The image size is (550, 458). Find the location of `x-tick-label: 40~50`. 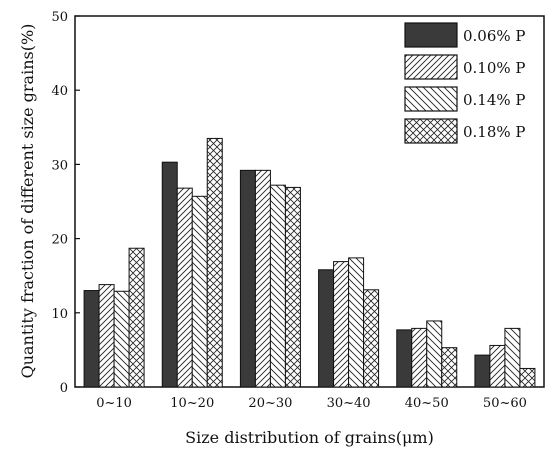

x-tick-label: 40~50 is located at coordinates (427, 403).